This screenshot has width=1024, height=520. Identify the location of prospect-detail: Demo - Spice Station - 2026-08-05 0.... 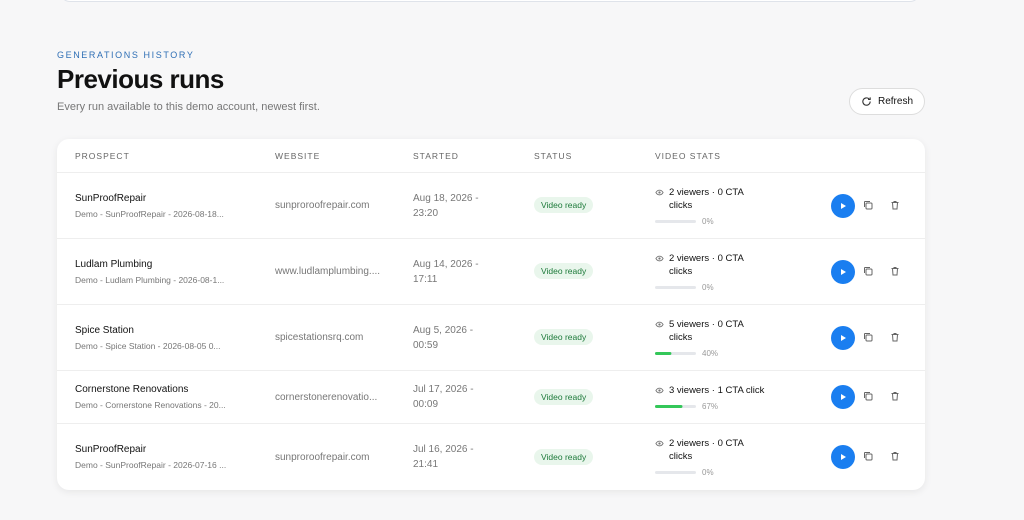
(148, 345).